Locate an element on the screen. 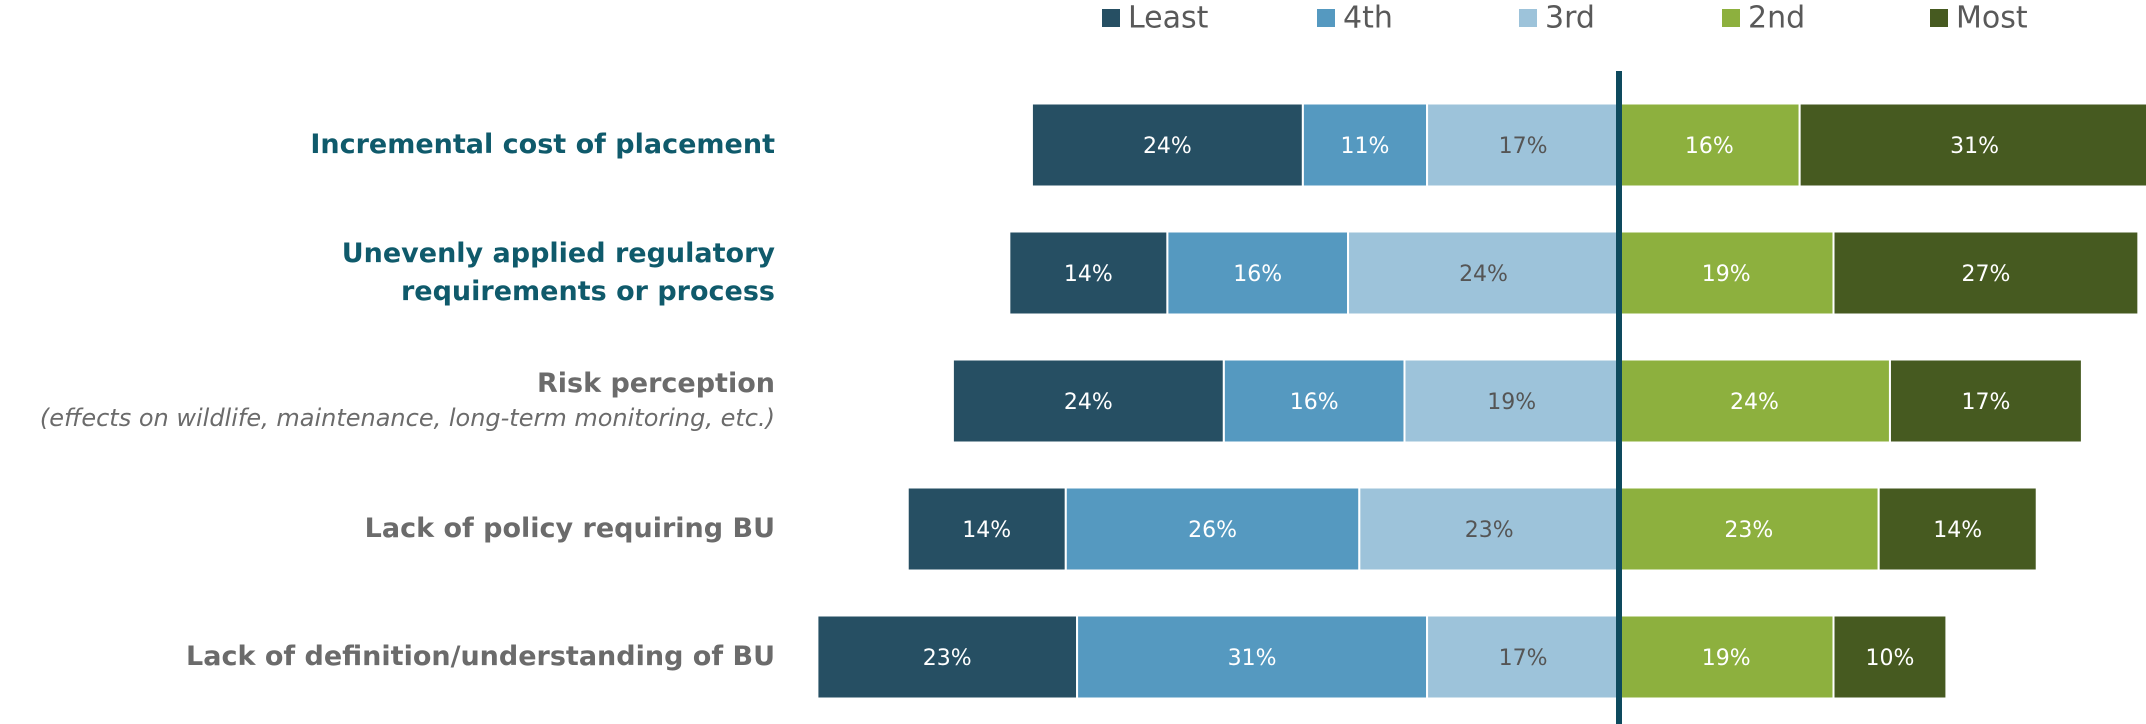 The image size is (2146, 724). data-label: 10% is located at coordinates (1890, 658).